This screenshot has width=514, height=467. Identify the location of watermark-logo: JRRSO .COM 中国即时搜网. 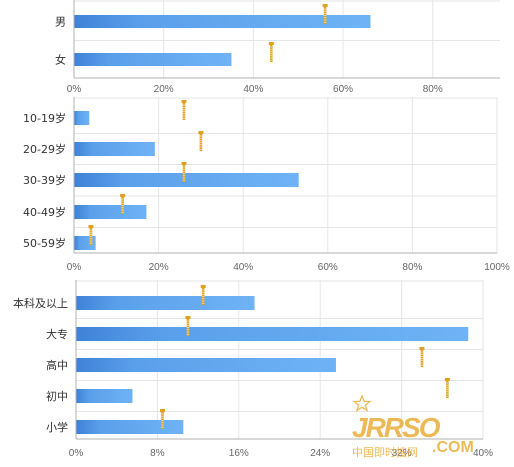
(413, 426).